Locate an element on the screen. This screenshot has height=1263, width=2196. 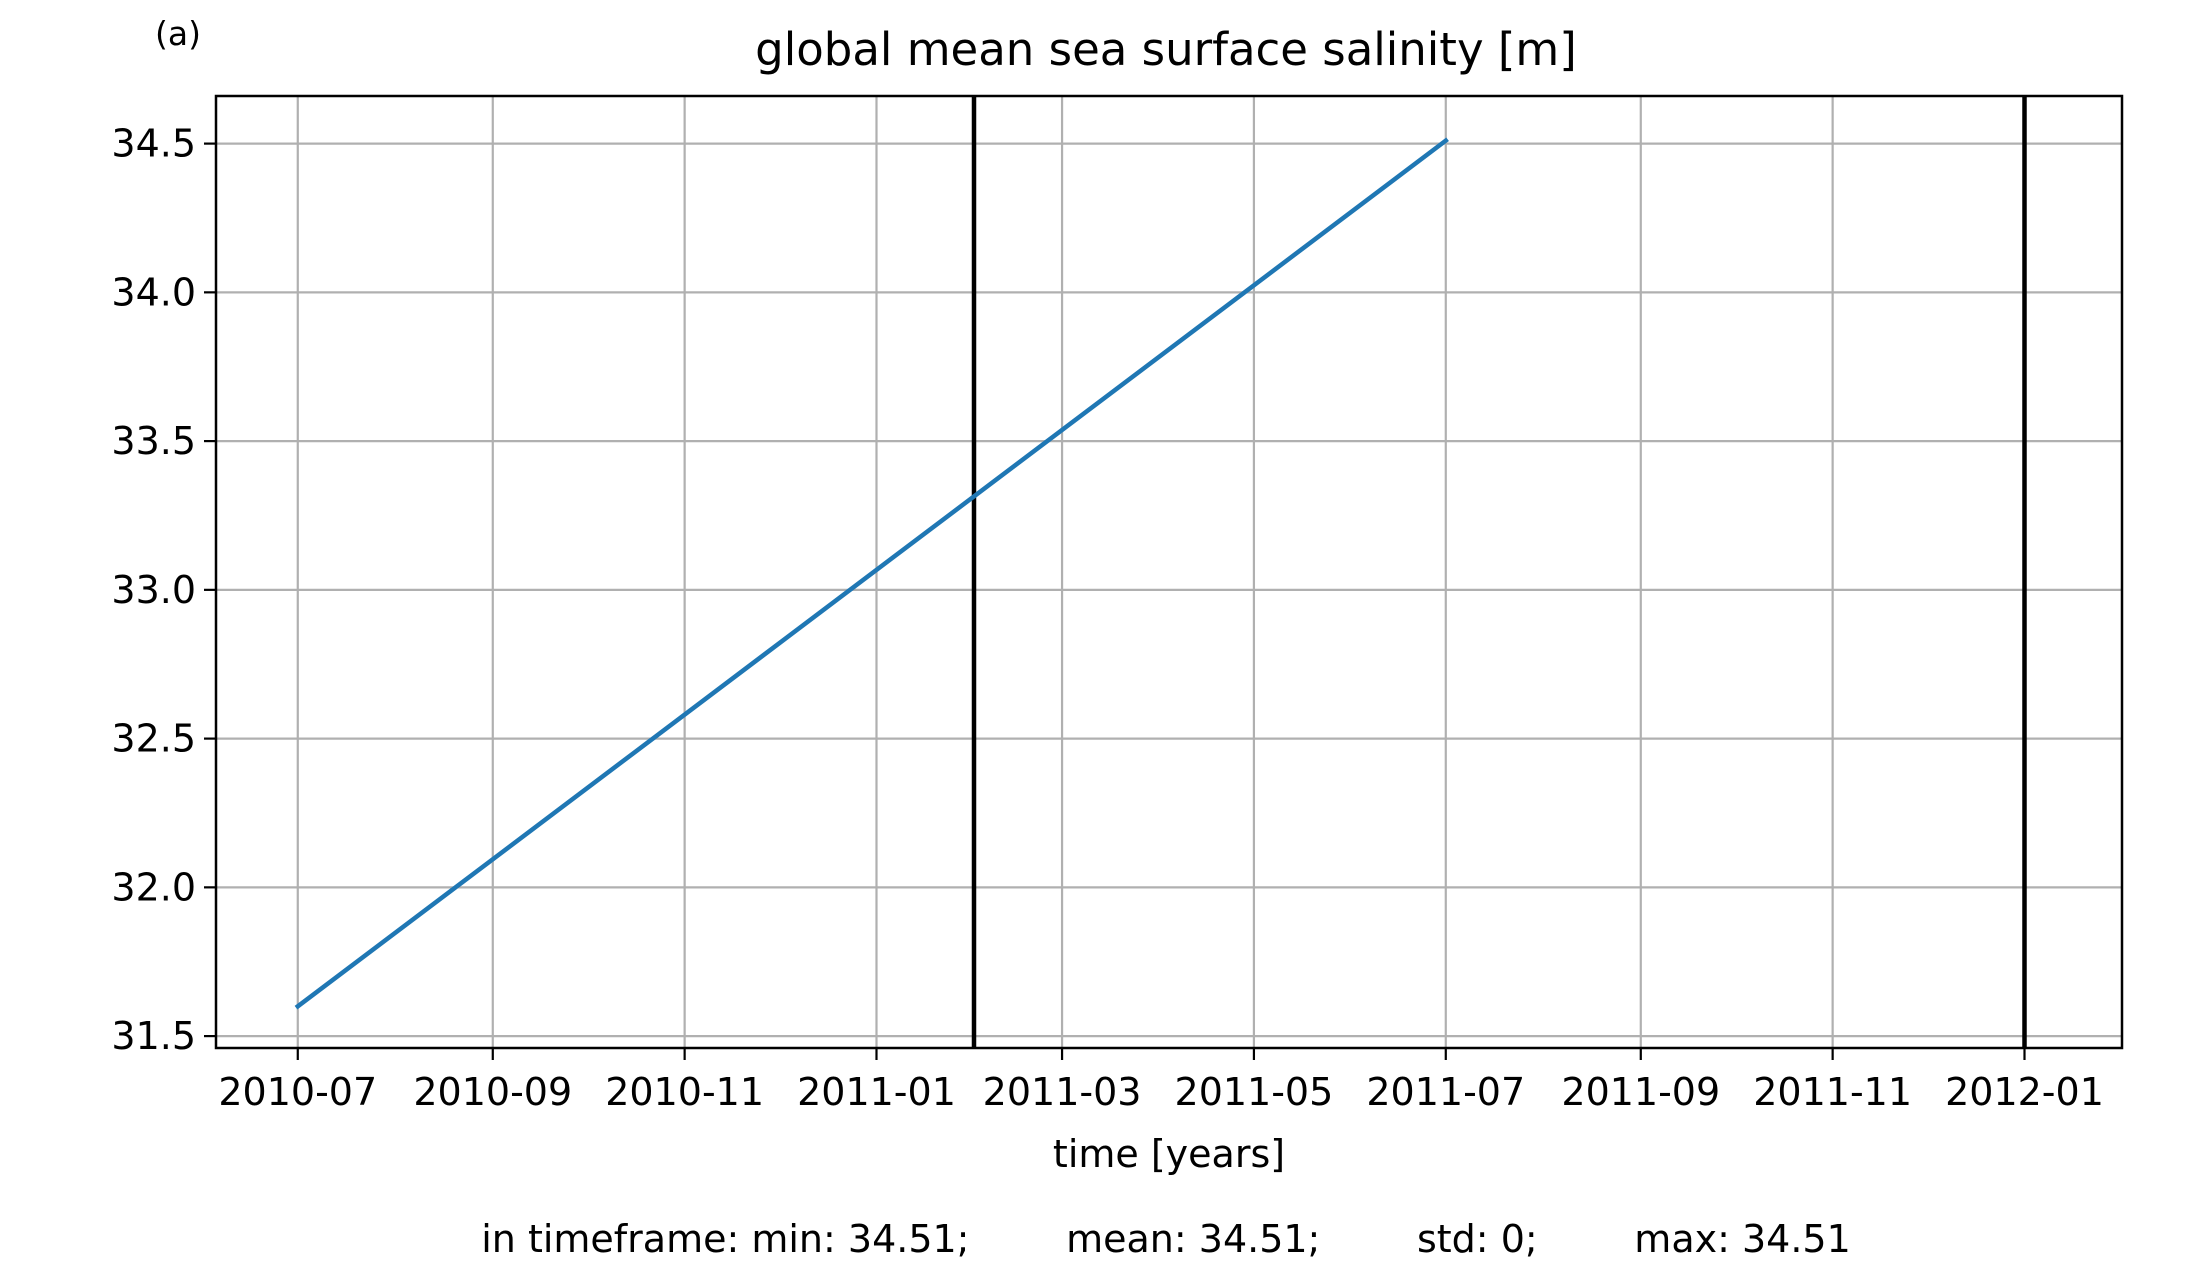
x-tick-label: 2011-11 is located at coordinates (1832, 1092).